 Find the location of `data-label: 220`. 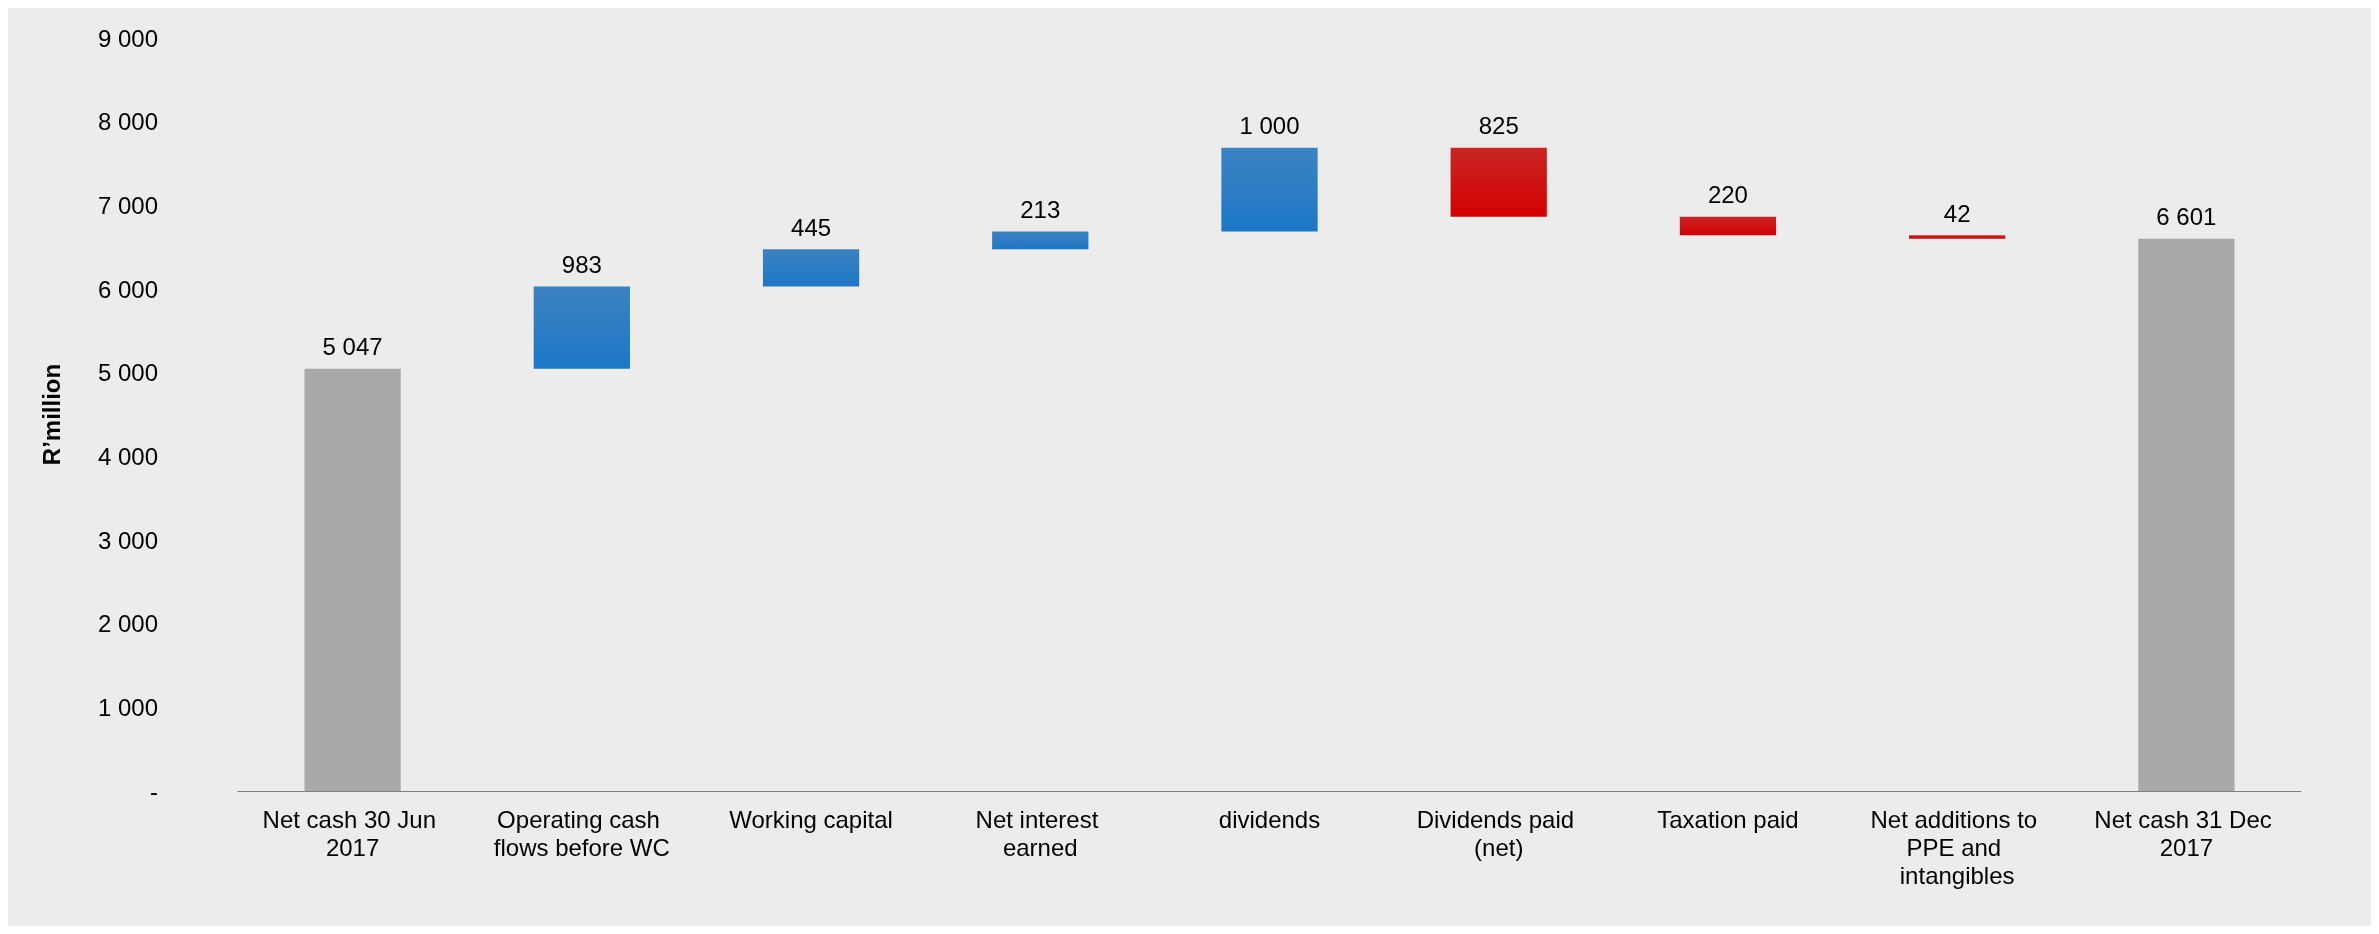

data-label: 220 is located at coordinates (1727, 195).